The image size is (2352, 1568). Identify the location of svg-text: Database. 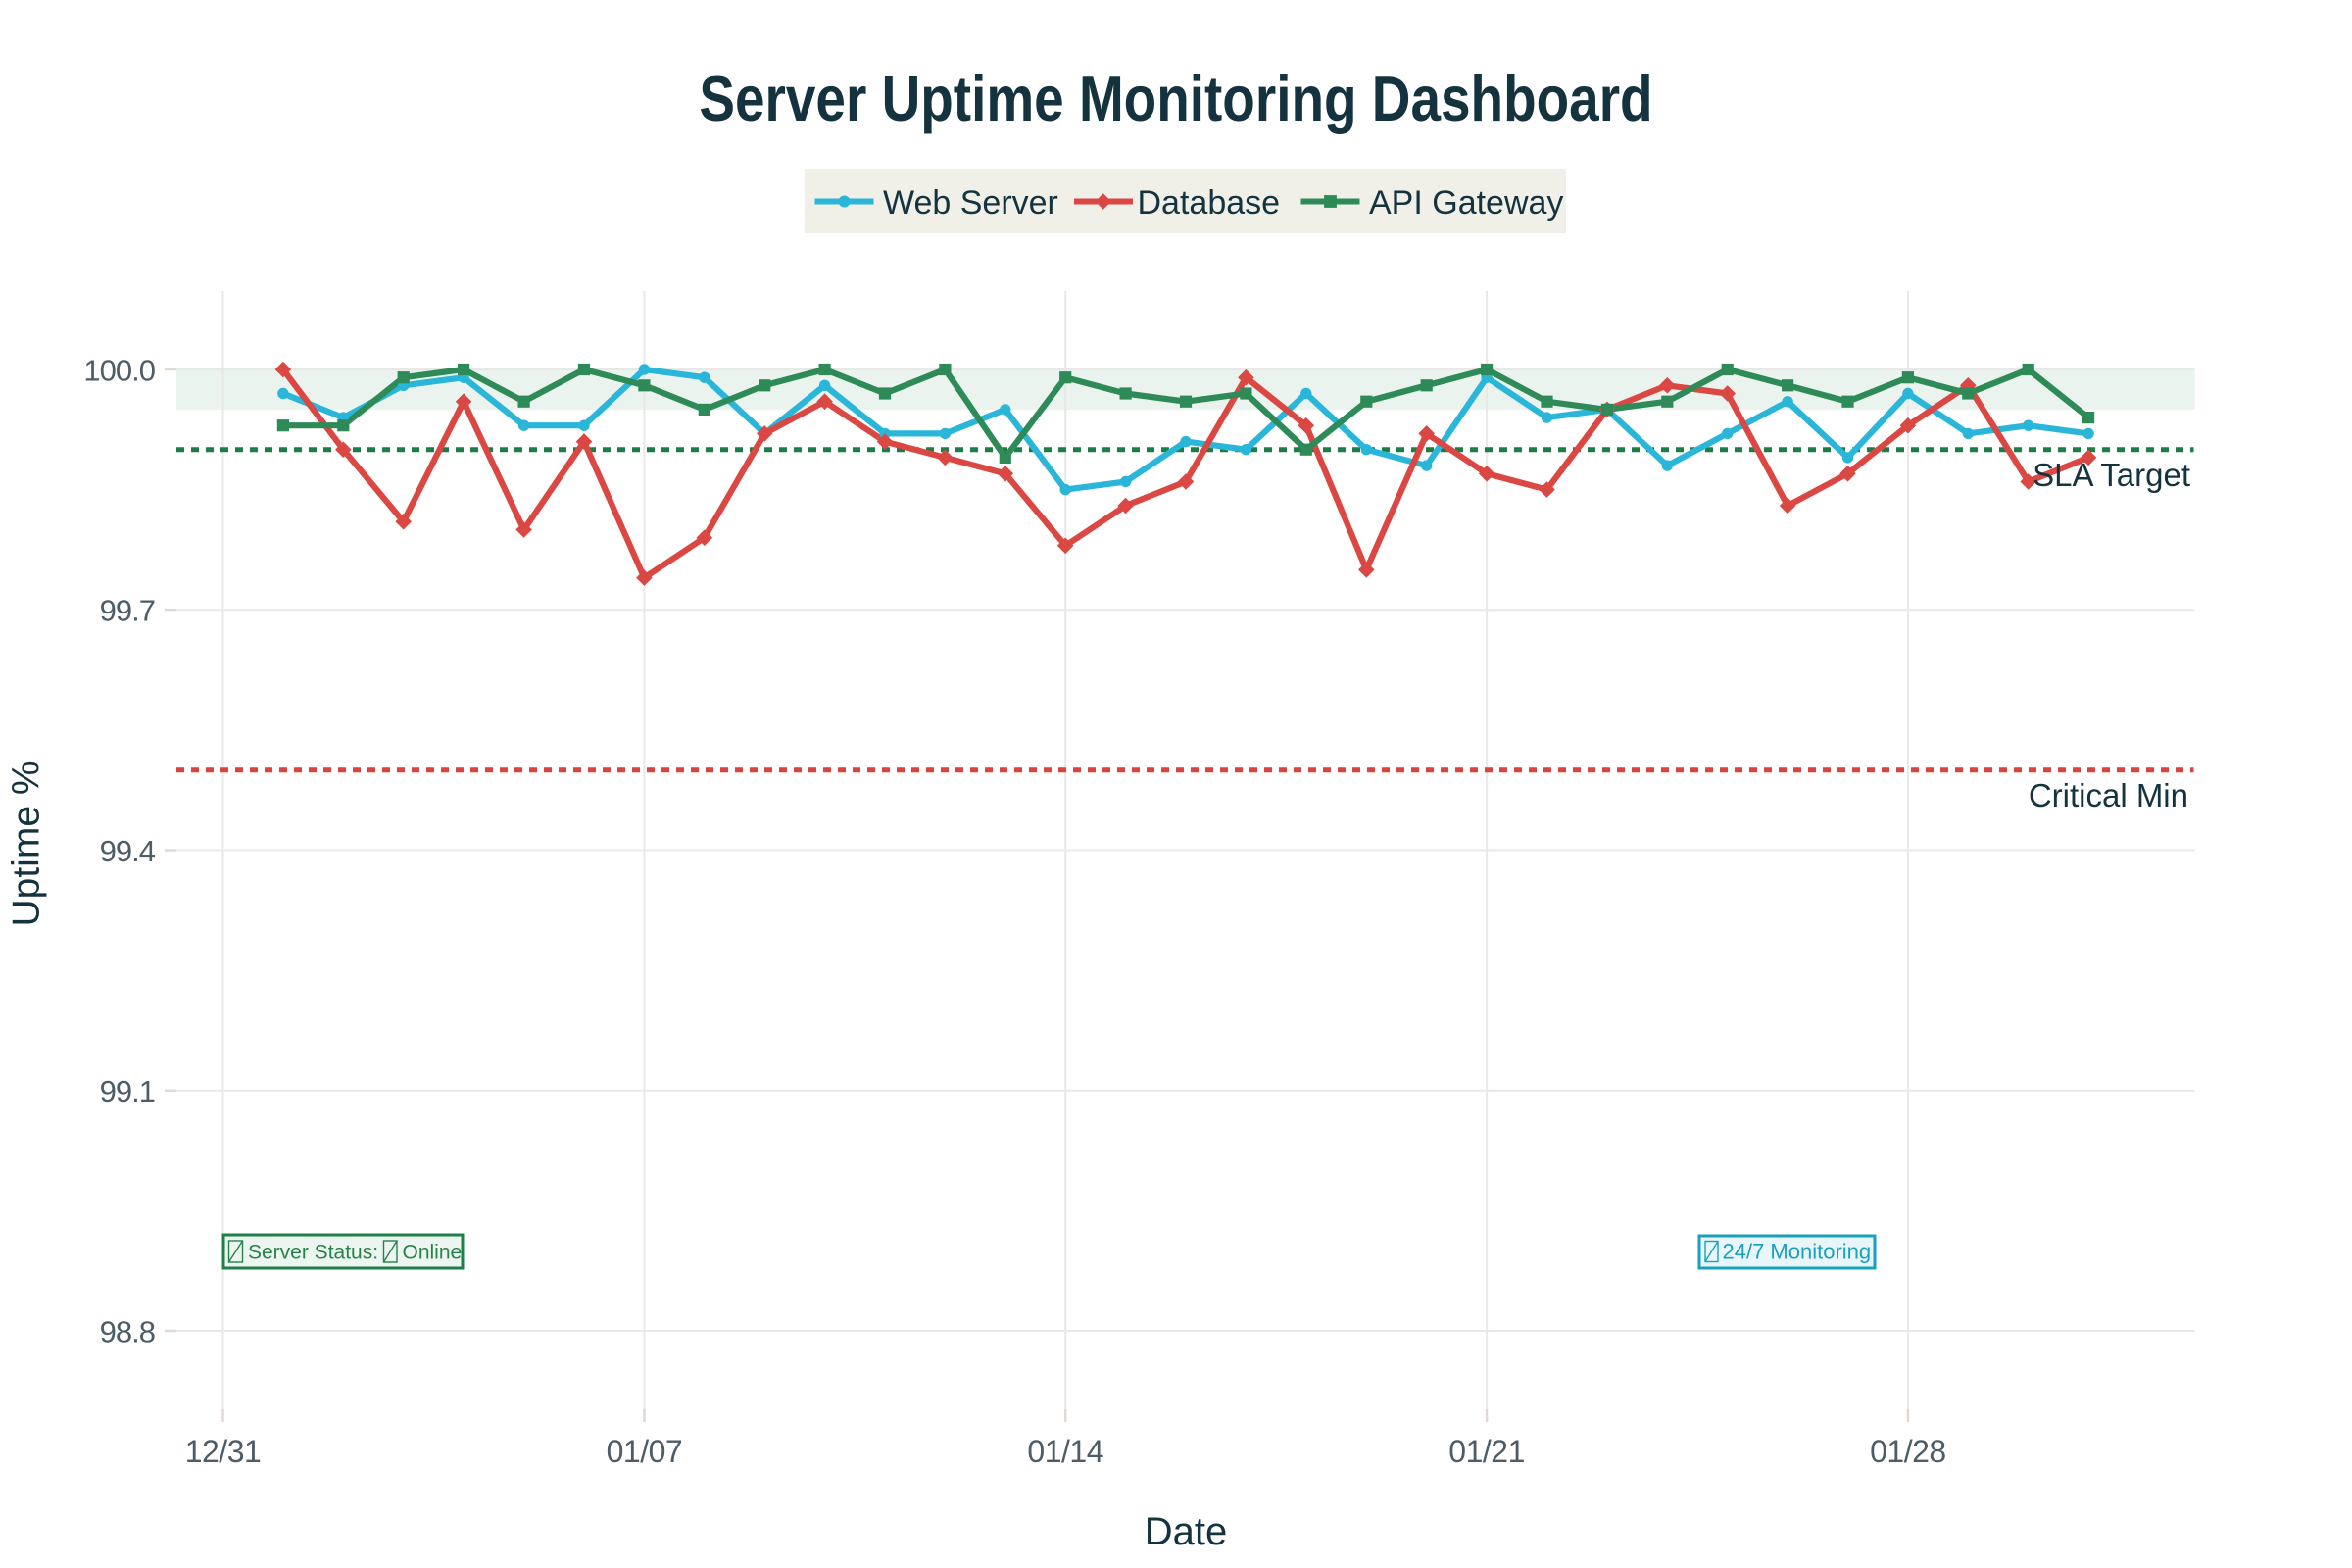
(1209, 202).